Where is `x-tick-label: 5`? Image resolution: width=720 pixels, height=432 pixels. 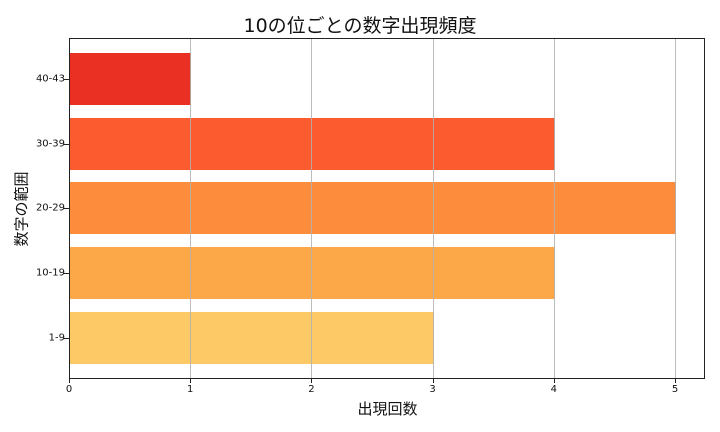 x-tick-label: 5 is located at coordinates (675, 389).